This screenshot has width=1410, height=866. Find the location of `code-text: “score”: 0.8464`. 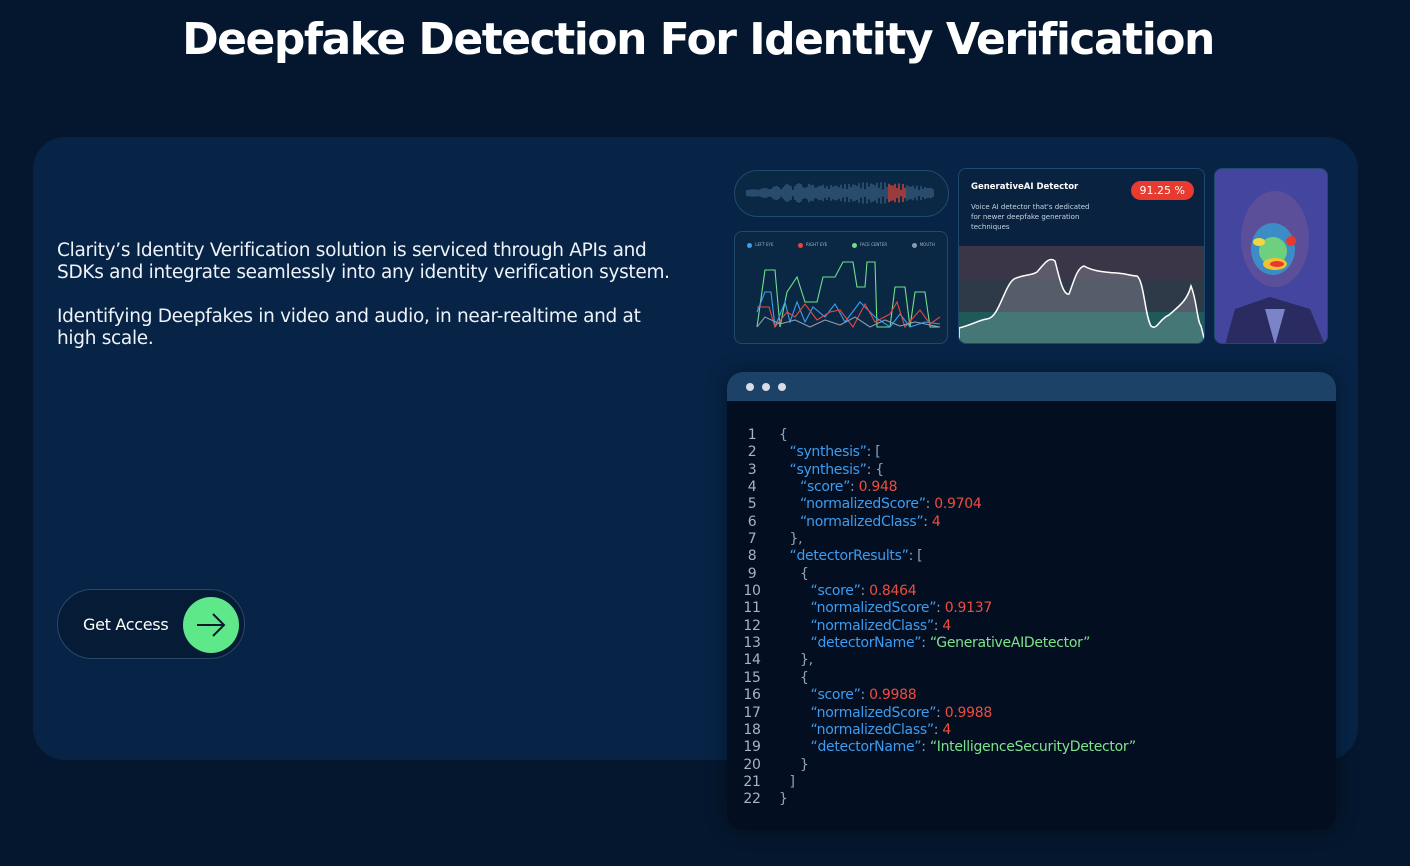

code-text: “score”: 0.8464 is located at coordinates (864, 591).